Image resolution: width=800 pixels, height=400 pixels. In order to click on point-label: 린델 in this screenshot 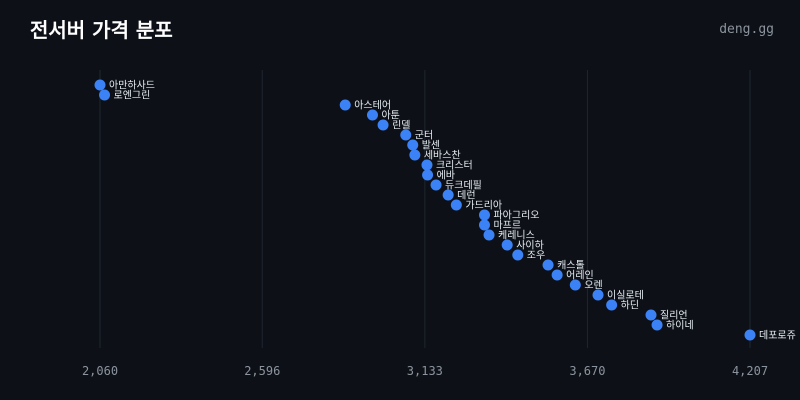, I will do `click(401, 126)`.